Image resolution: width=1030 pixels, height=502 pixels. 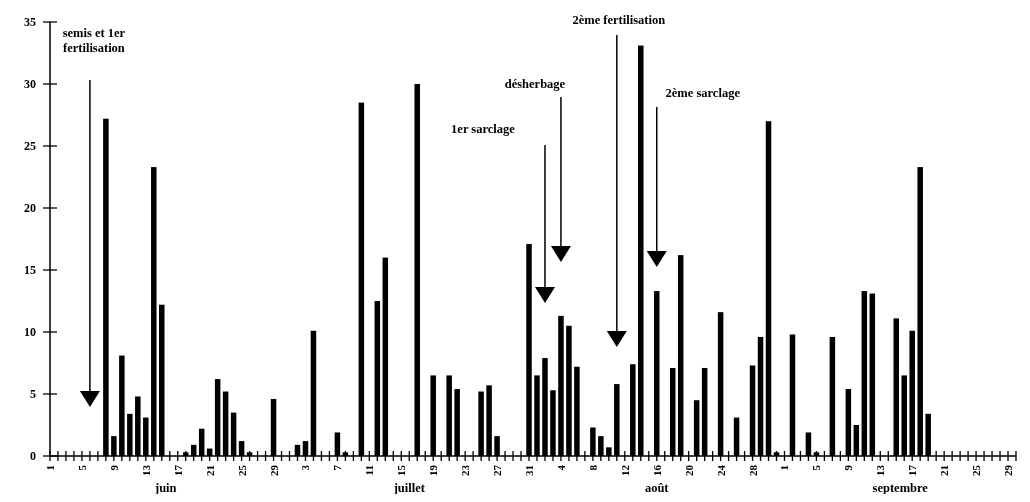 What do you see at coordinates (433, 470) in the screenshot?
I see `x-tick-label: 19` at bounding box center [433, 470].